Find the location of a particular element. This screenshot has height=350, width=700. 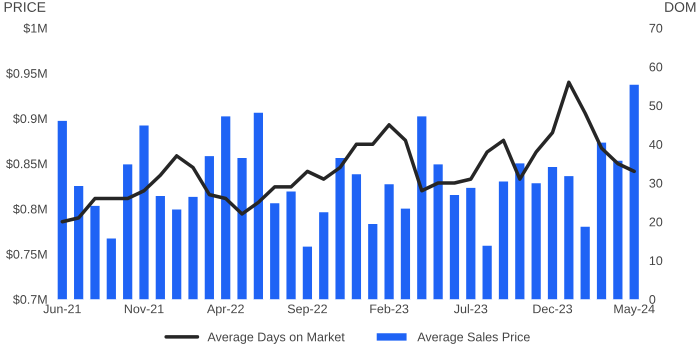

y2-tick-label: 50 is located at coordinates (655, 105).